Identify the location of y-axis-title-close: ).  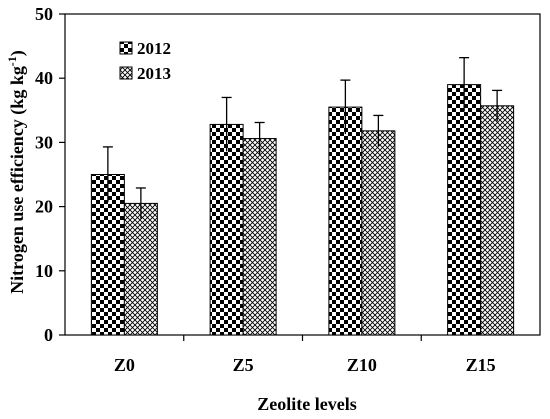
(17, 53).